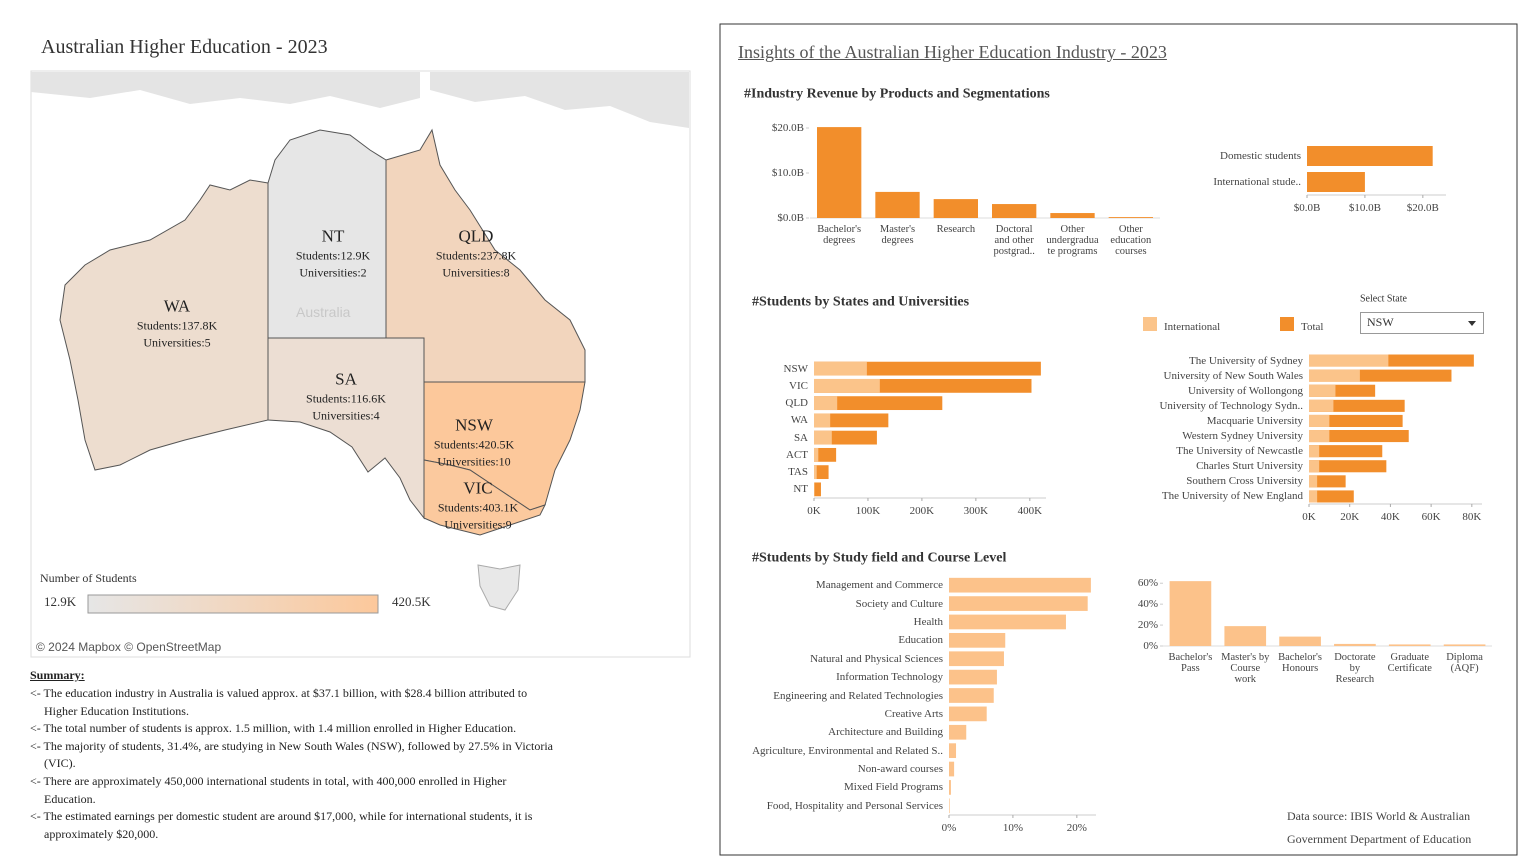 This screenshot has width=1536, height=863. Describe the element at coordinates (893, 787) in the screenshot. I see `category-label: Mixed Field Programs` at that location.